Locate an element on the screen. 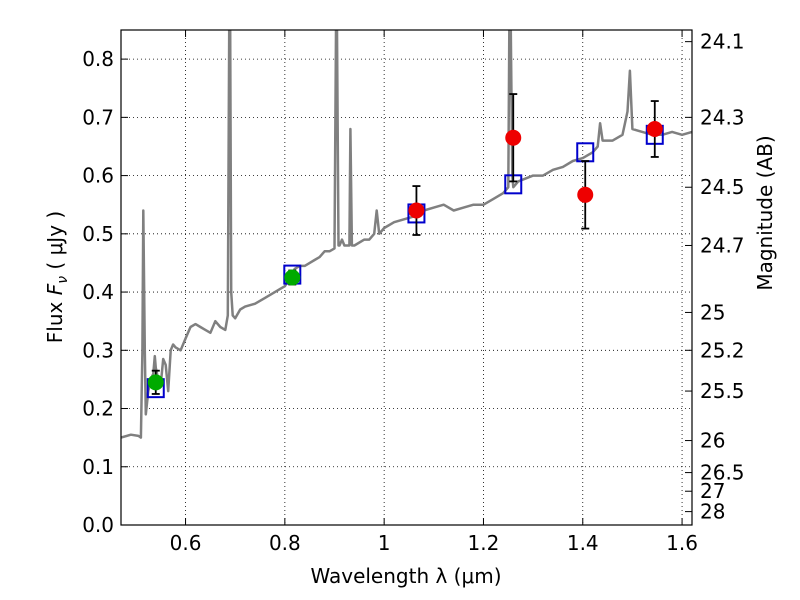 Image resolution: width=800 pixels, height=600 pixels. y-axis-ticks: 0.0 0.1 0.2 0.3 0.4 0.5 0.6 0.7 0.8 is located at coordinates (105, 292).